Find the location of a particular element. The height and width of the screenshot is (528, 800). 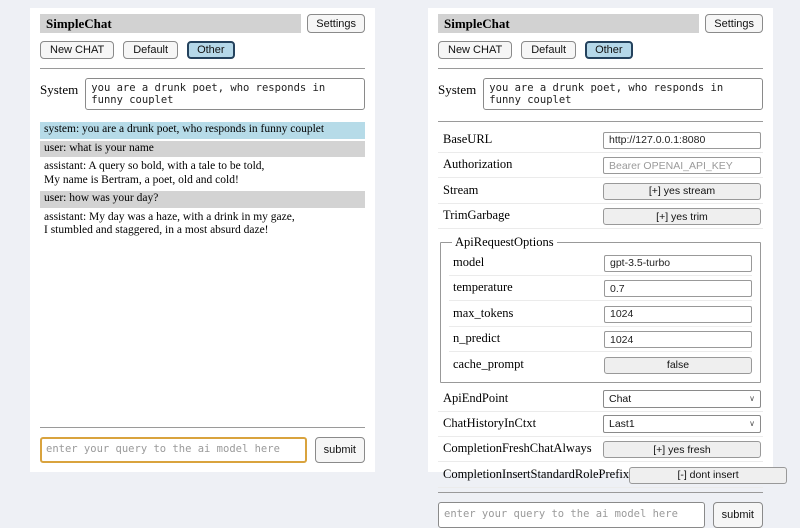

baseurl-input is located at coordinates (682, 140).